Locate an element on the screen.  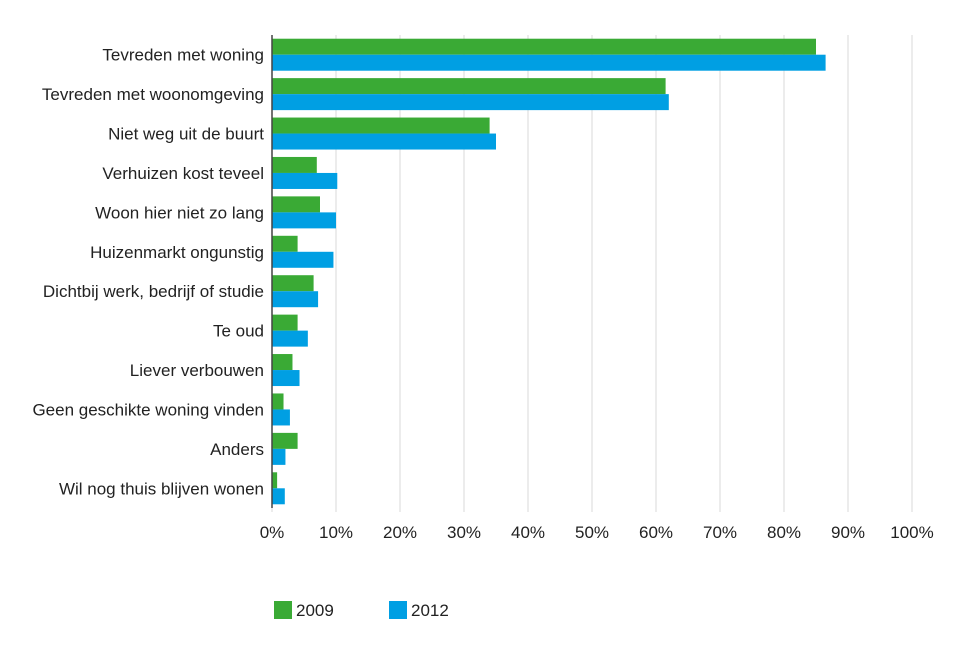
category-label: Niet weg uit de buurt is located at coordinates (186, 134).